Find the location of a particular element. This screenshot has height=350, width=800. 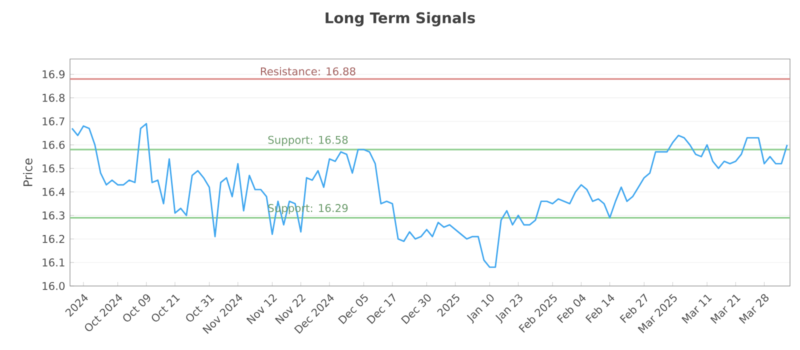

y-tick-label: 16.2 is located at coordinates (53, 238).